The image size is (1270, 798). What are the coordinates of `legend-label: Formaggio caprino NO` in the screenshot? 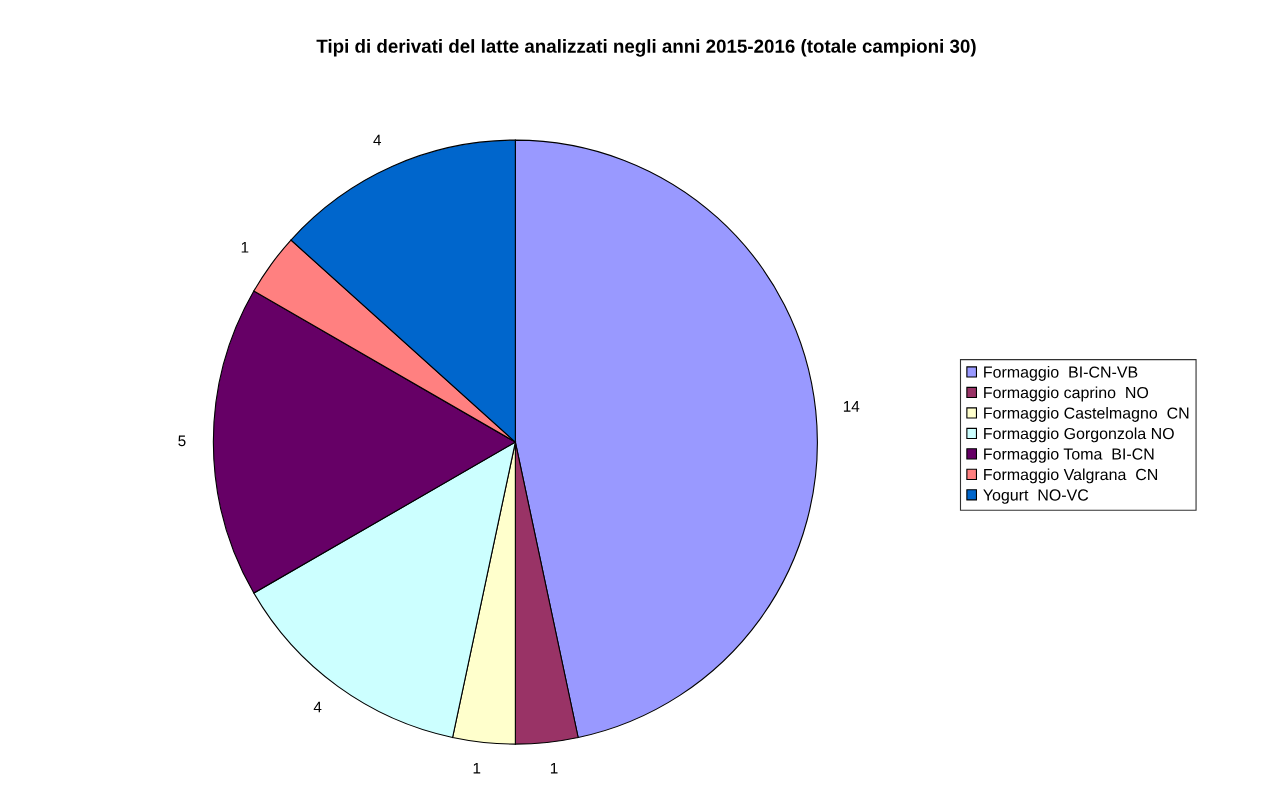 It's located at (1066, 394).